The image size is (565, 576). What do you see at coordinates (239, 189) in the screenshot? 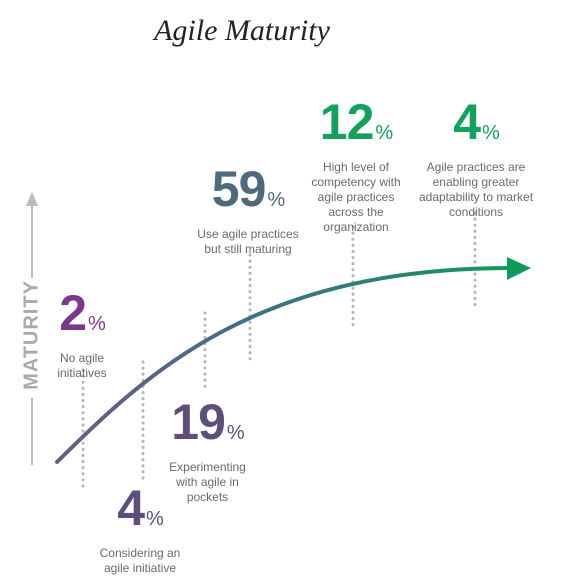
I see `stat-number: 59` at bounding box center [239, 189].